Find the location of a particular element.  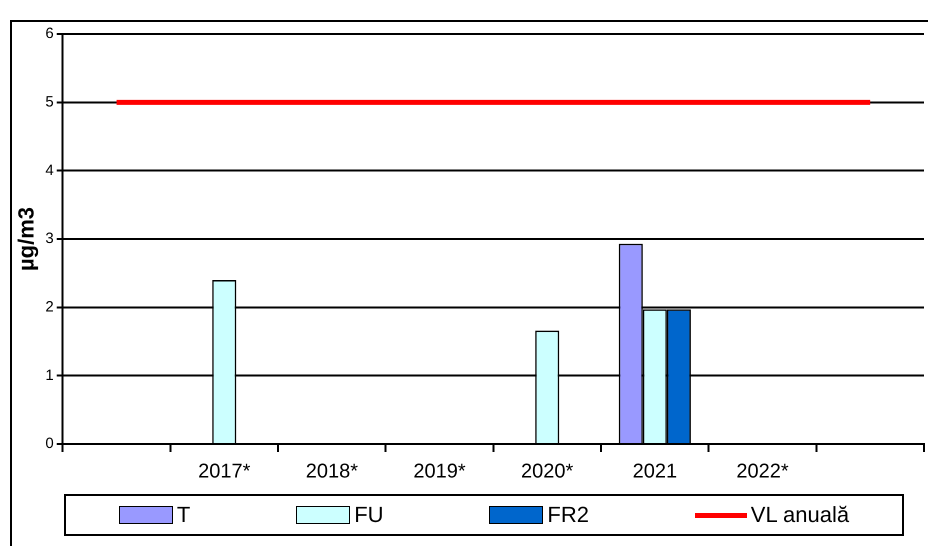

y-tick-label: 0 is located at coordinates (49, 443).